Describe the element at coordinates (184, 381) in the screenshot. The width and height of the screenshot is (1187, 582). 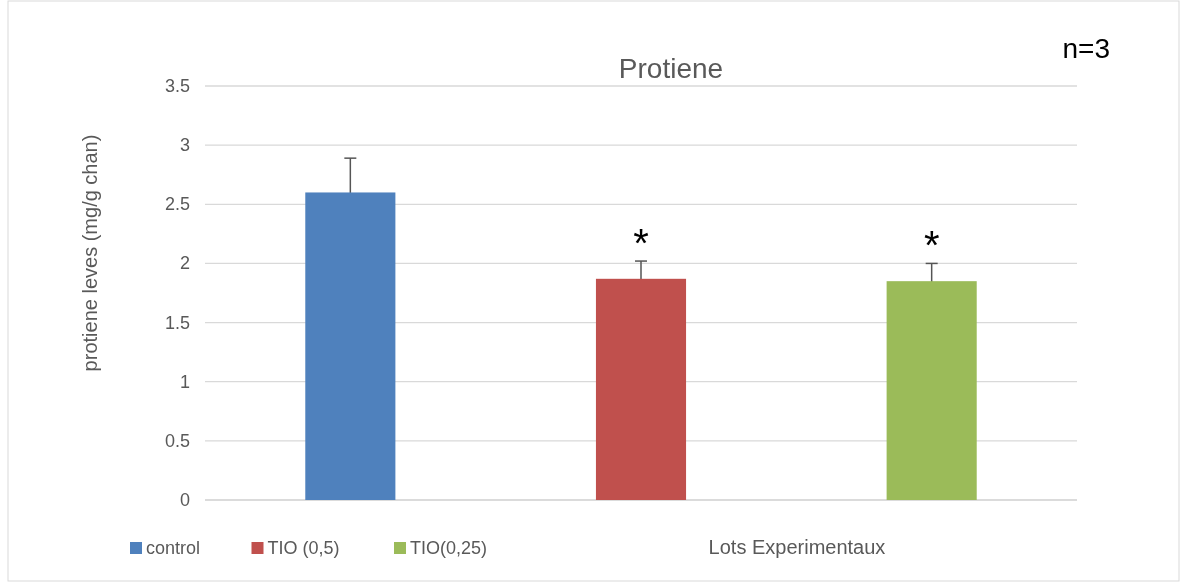
I see `y-tick-label: 1` at that location.